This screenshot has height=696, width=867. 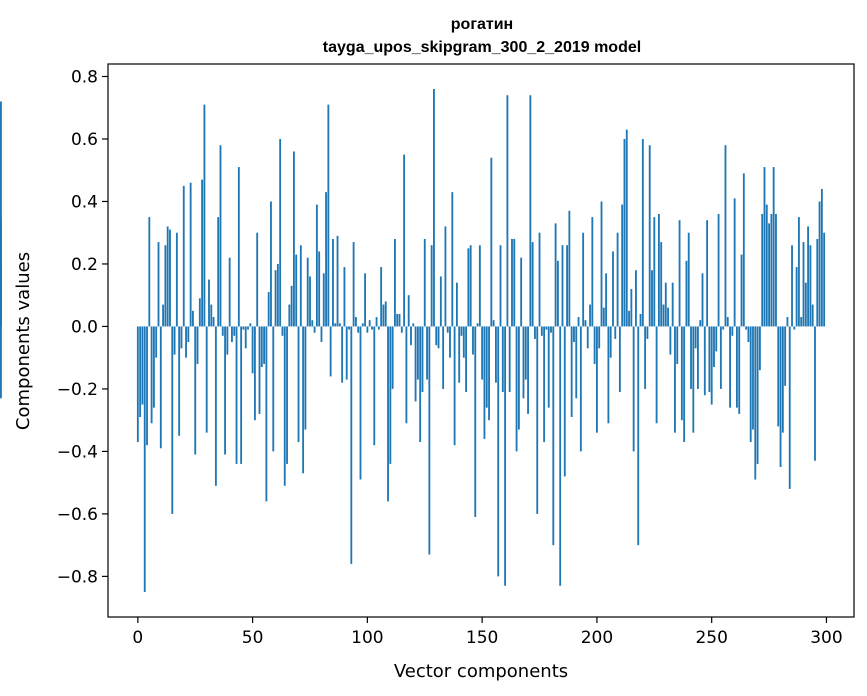 What do you see at coordinates (77, 390) in the screenshot?
I see `y-tick-label: −0.2` at bounding box center [77, 390].